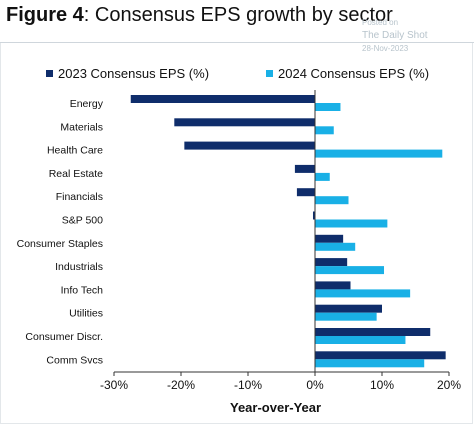  What do you see at coordinates (370, 363) in the screenshot?
I see `bar-comm-svcs-2024` at bounding box center [370, 363].